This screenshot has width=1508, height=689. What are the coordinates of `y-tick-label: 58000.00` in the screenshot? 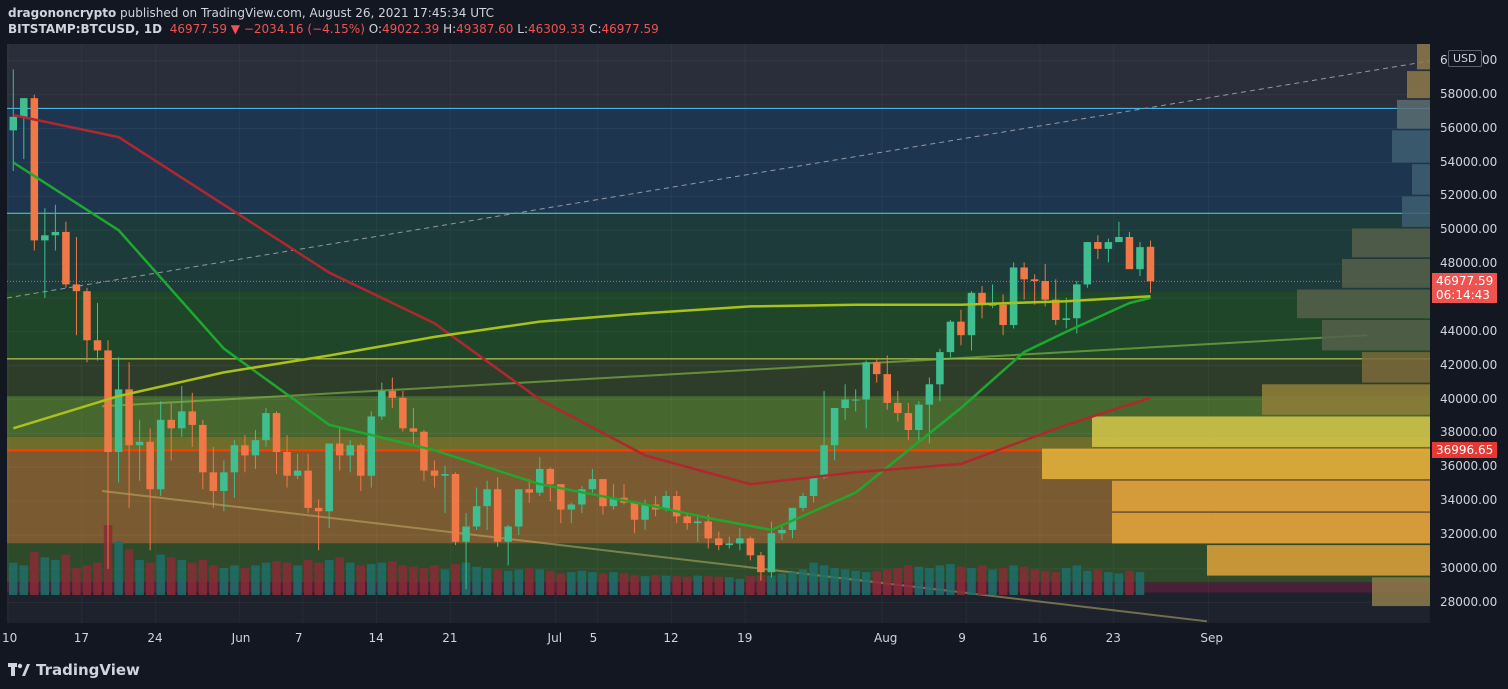 It's located at (1469, 93).